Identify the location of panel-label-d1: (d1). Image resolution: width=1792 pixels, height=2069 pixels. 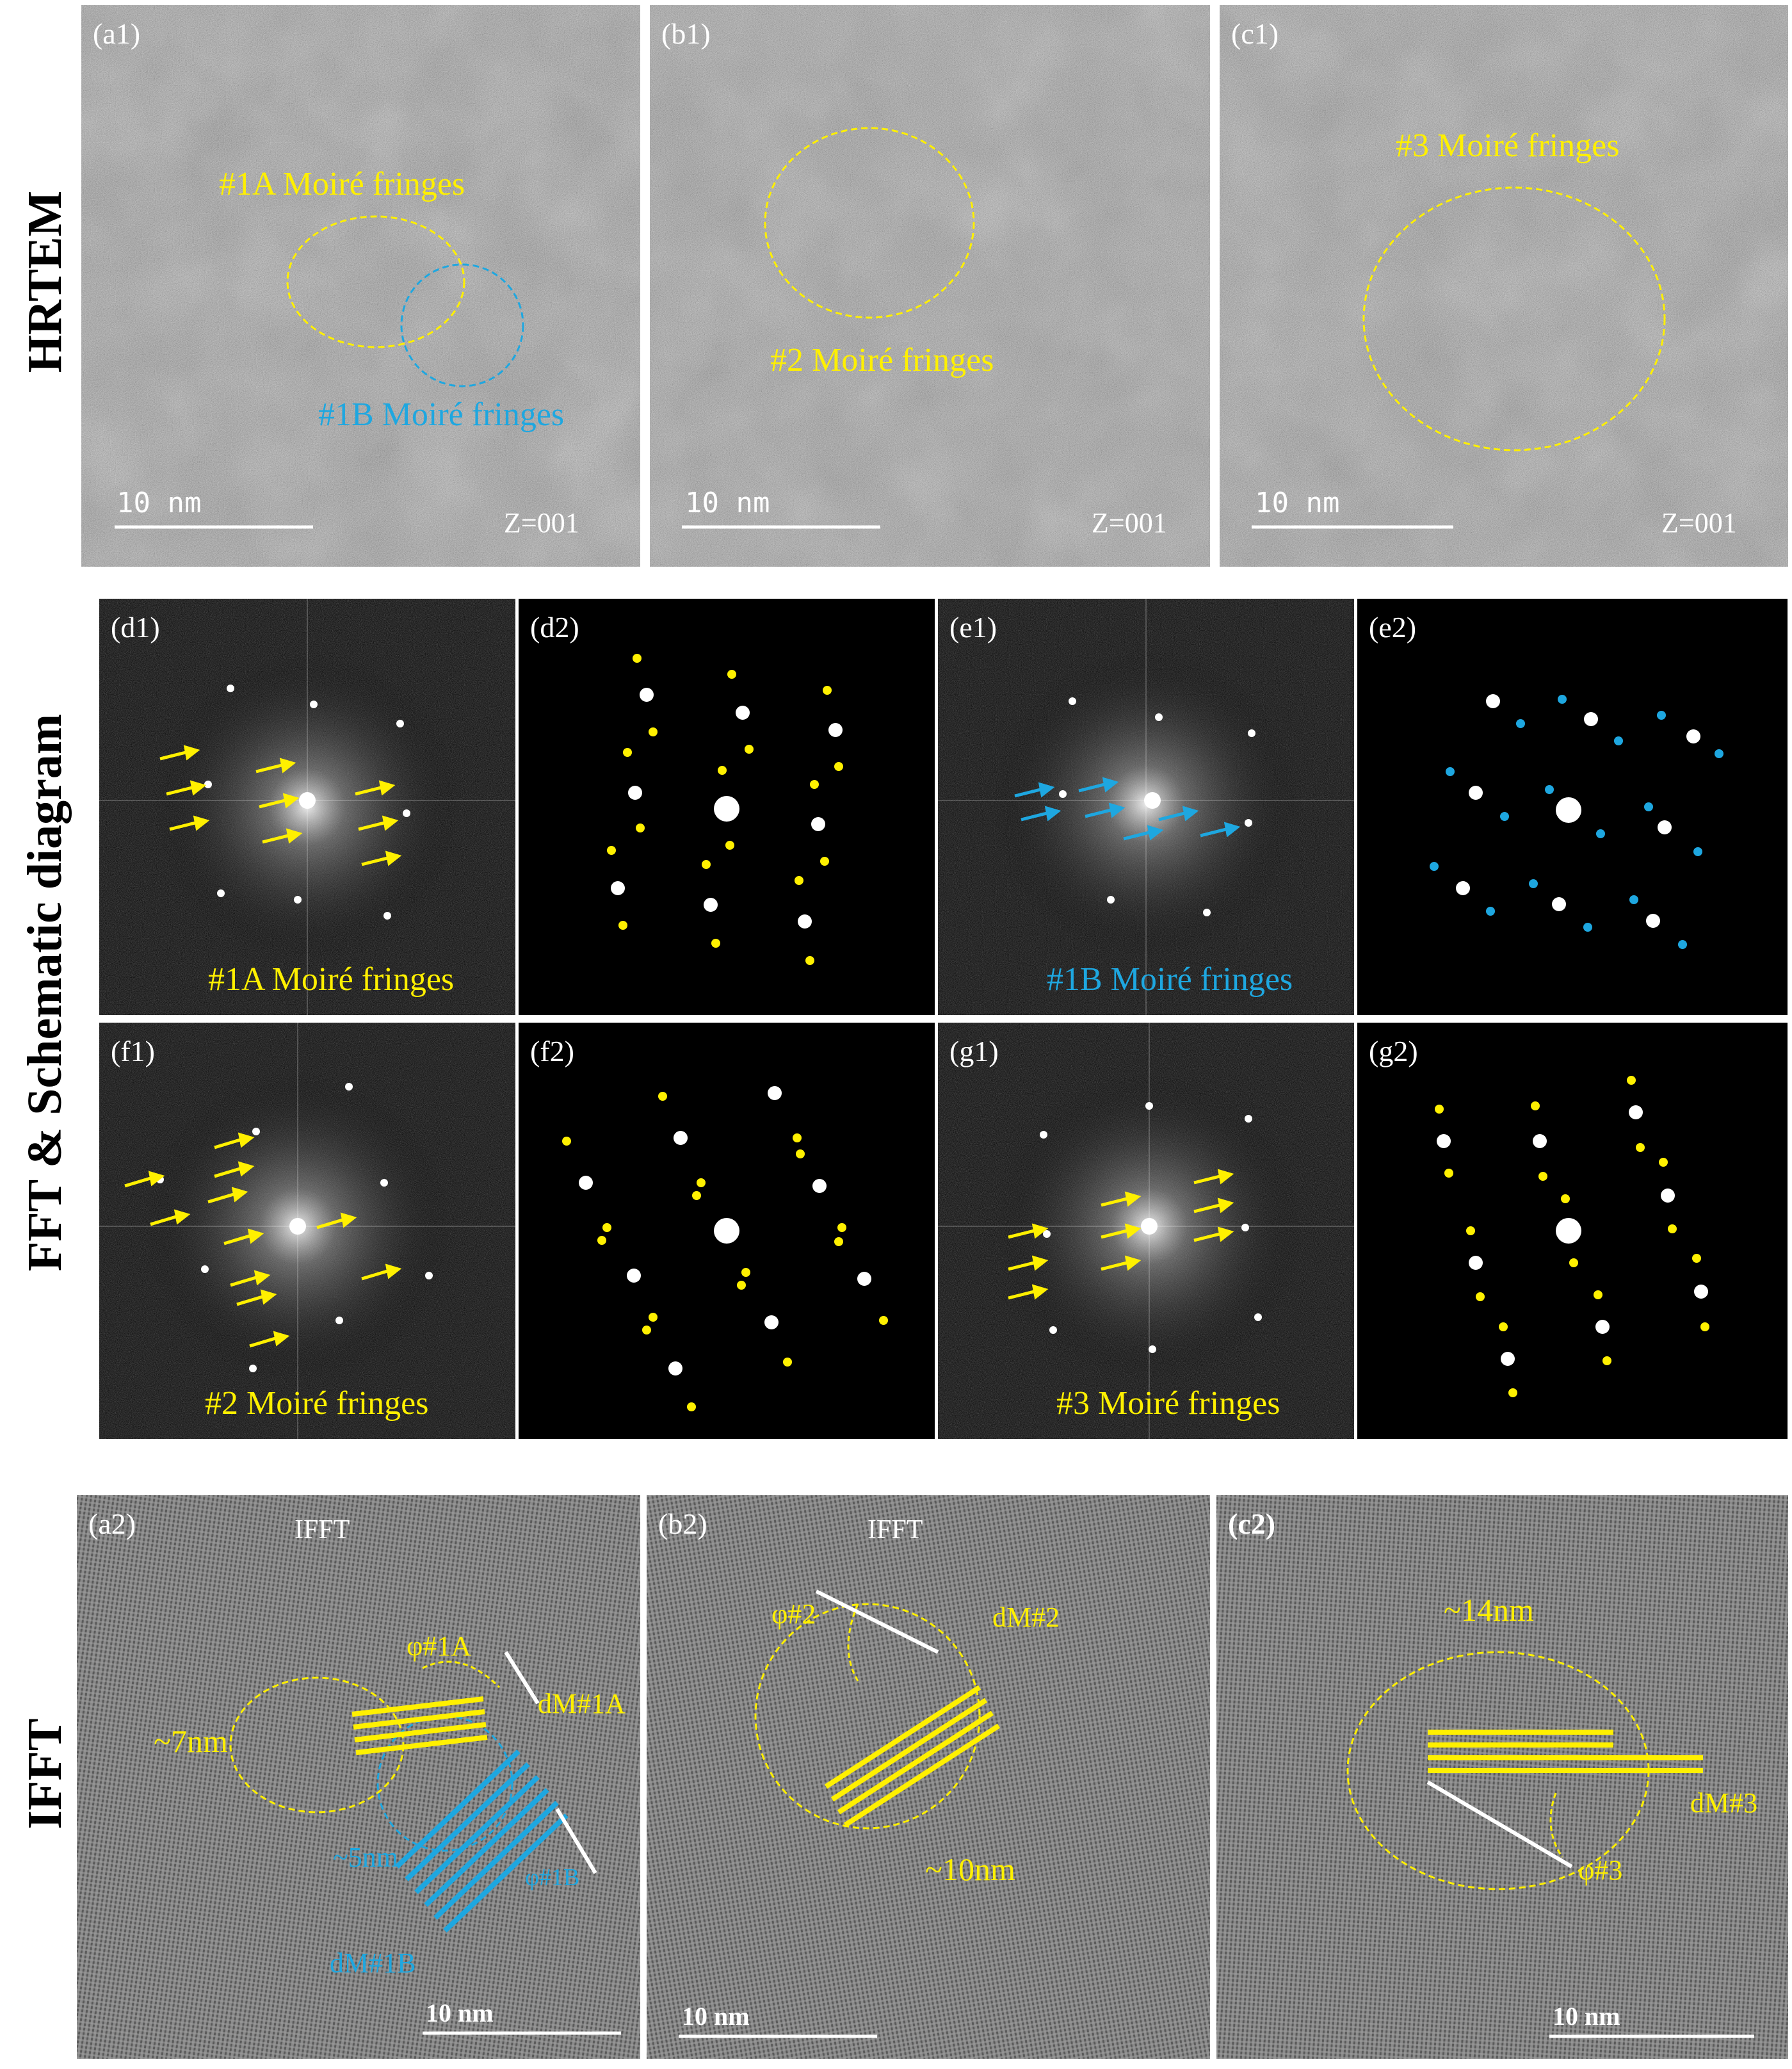
(135, 627).